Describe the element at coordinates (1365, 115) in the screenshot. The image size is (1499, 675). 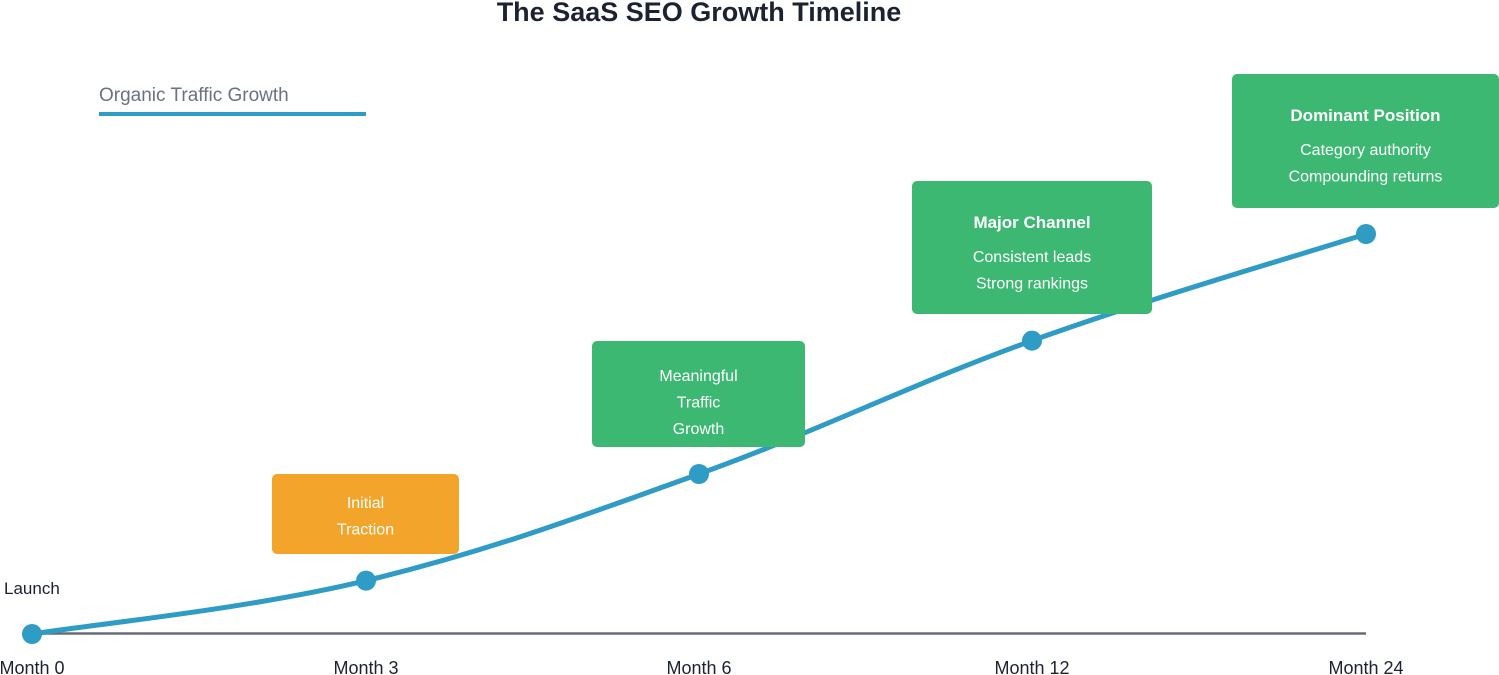
I see `milestone-heading: Dominant Position` at that location.